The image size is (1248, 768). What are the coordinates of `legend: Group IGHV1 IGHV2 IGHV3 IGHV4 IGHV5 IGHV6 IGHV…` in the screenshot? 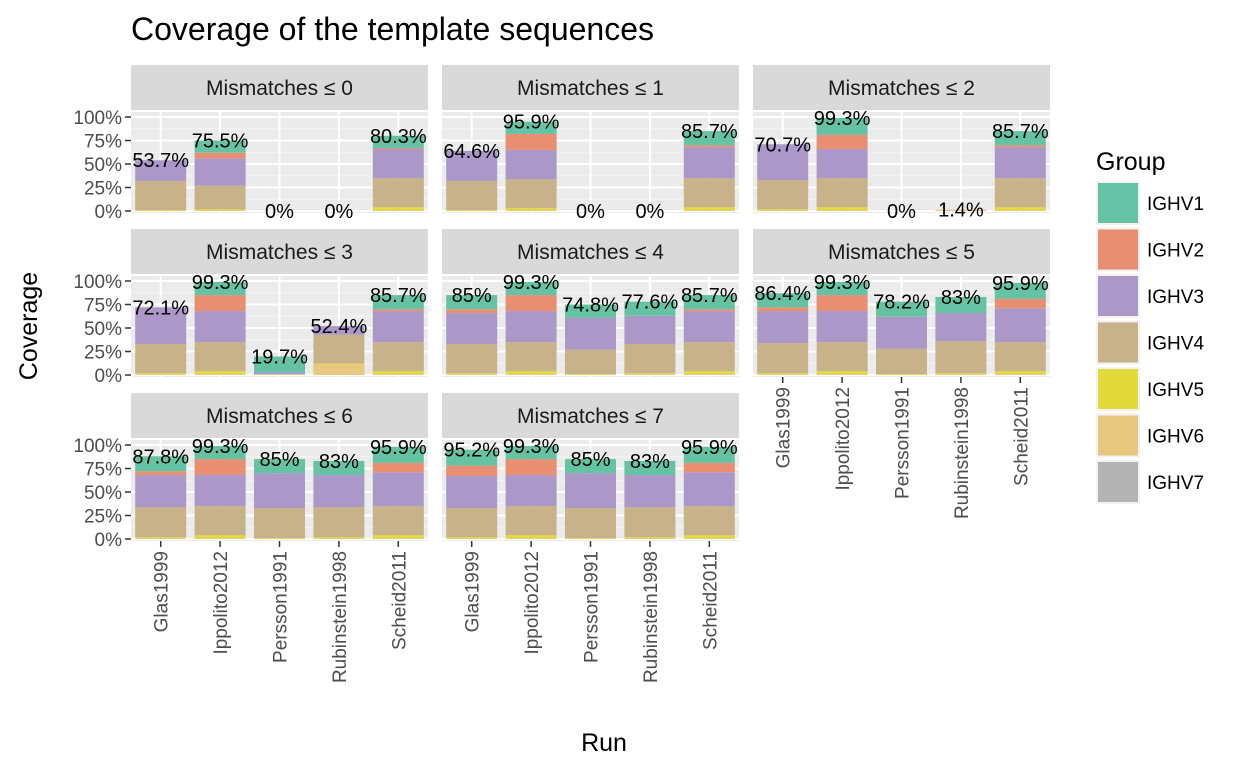 It's located at (1150, 326).